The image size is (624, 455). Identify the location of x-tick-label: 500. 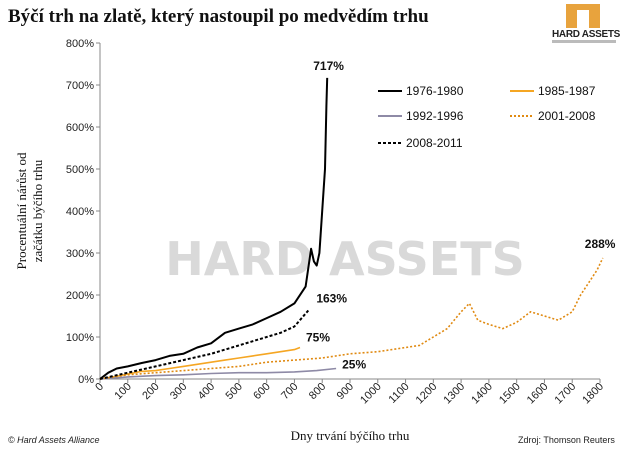
(234, 391).